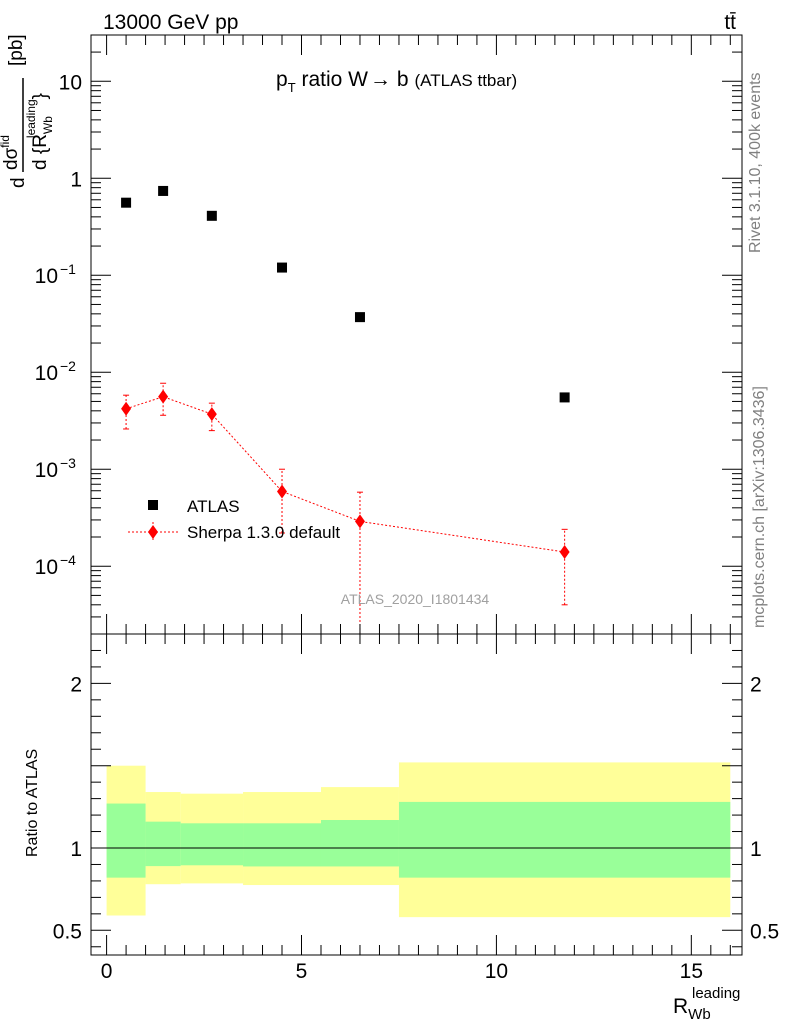 The width and height of the screenshot is (786, 1024). I want to click on legend-sherpa-label: Sherpa 1.3.0 default, so click(263, 532).